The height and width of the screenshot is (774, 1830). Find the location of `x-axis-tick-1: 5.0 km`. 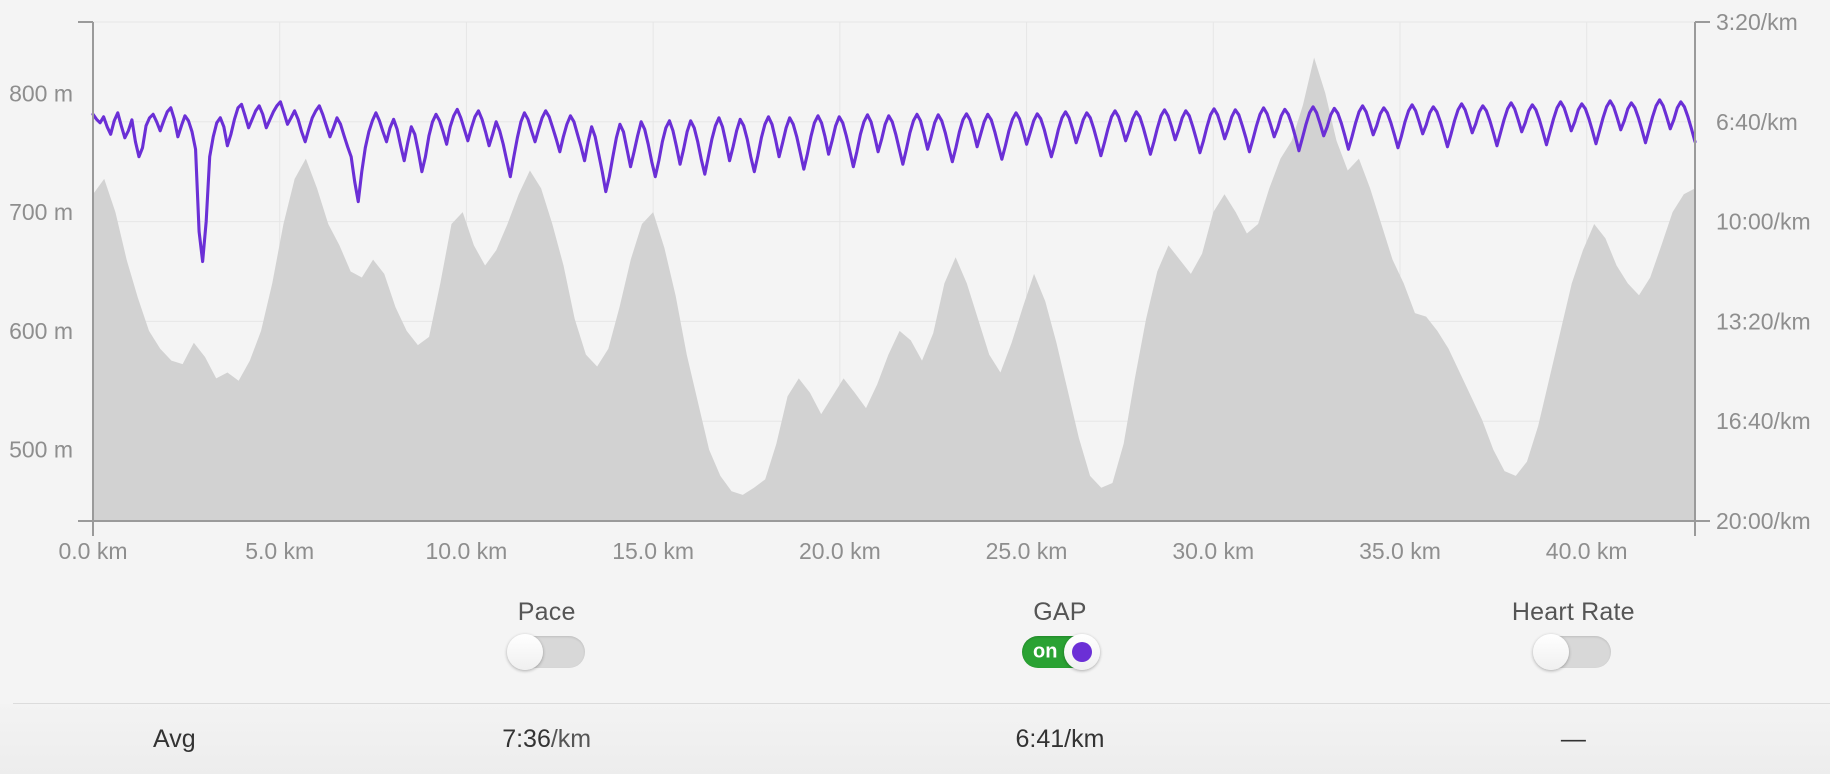

x-axis-tick-1: 5.0 km is located at coordinates (279, 551).